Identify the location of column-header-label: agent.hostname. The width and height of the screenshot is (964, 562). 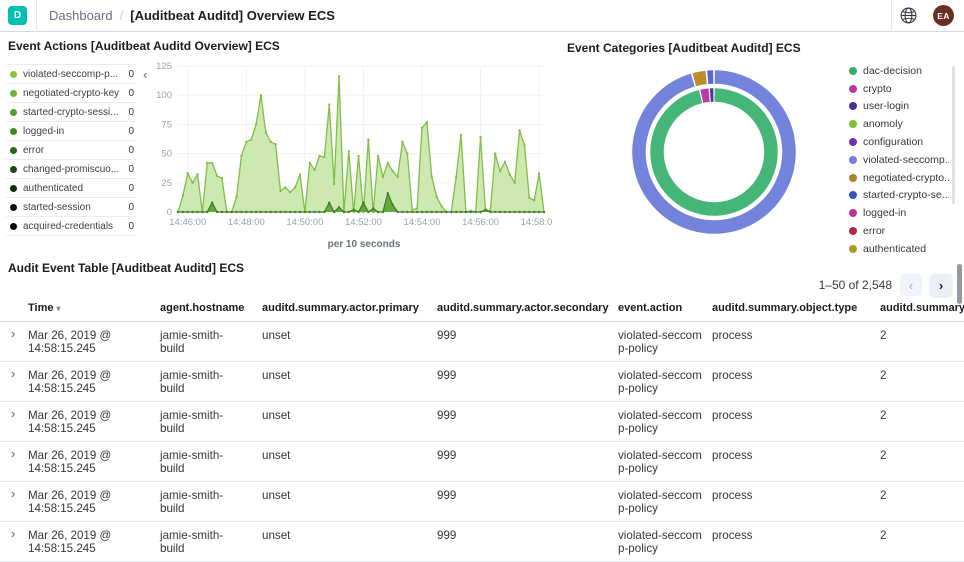
(202, 308).